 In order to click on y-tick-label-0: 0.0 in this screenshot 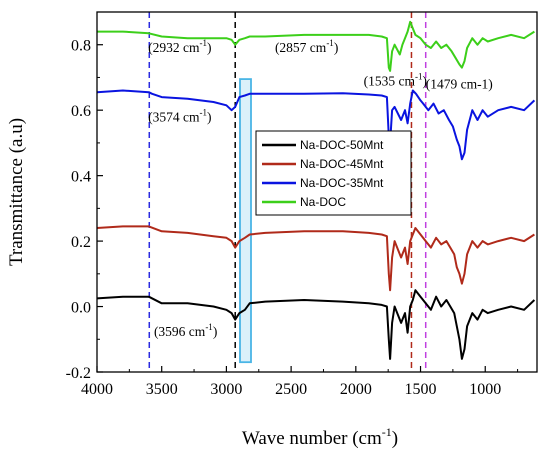, I will do `click(81, 308)`.